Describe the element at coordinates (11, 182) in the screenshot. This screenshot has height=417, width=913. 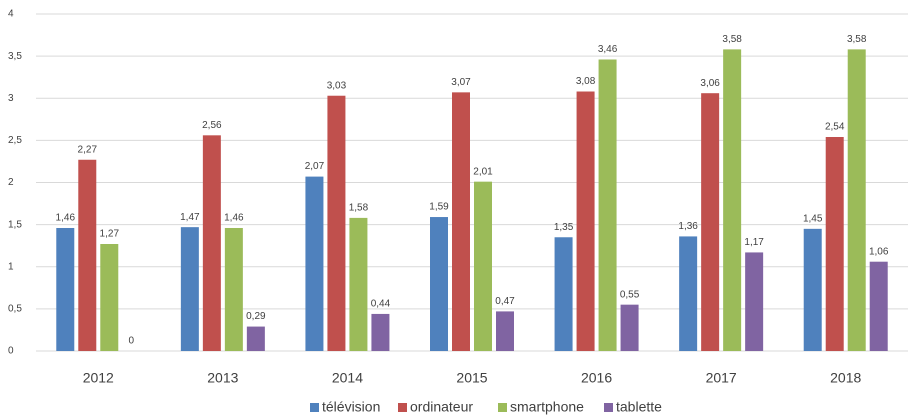
I see `y-tick-label: 2` at that location.